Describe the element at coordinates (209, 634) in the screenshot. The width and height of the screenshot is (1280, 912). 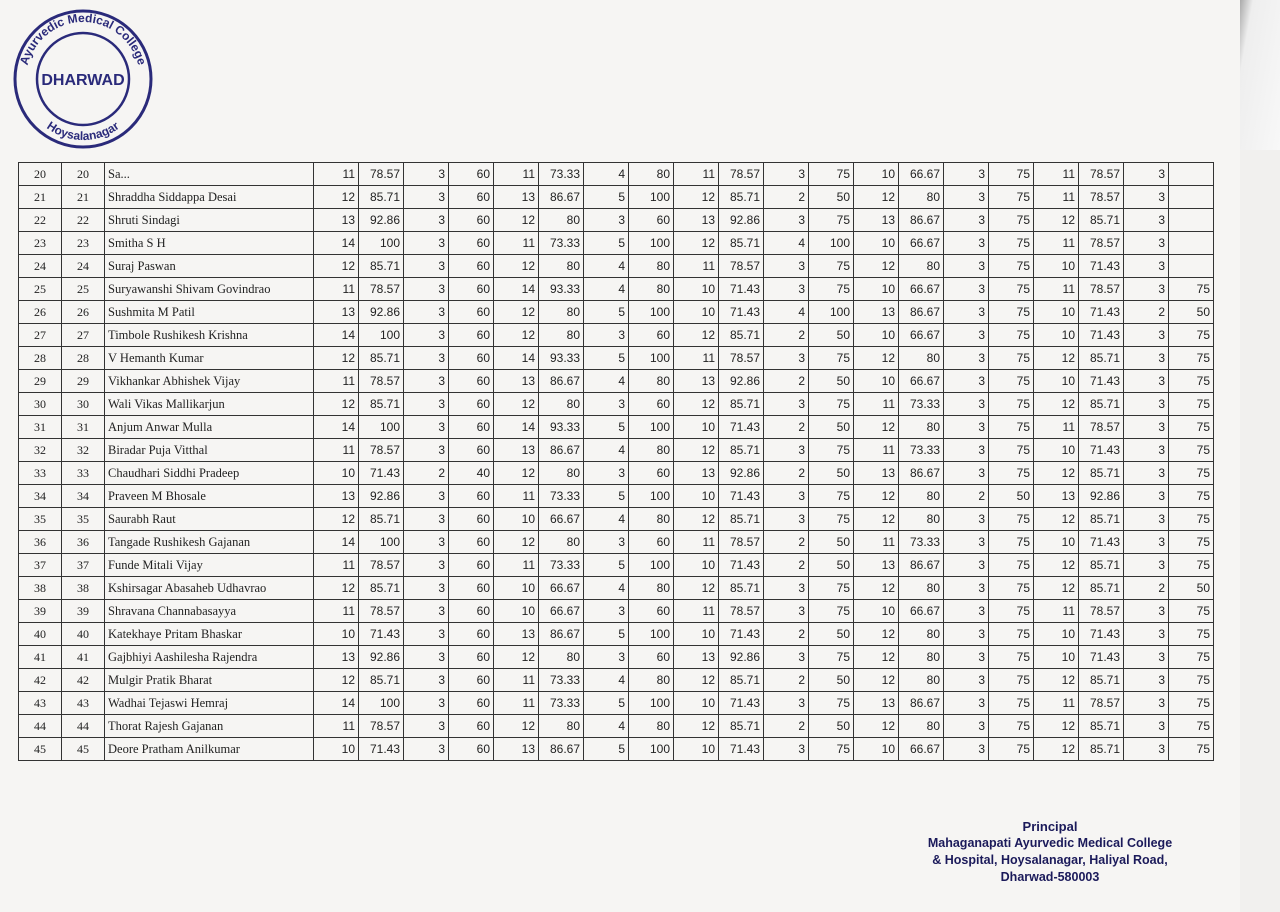
I see `student-name-cell: Katekhaye Pritam Bhaskar` at that location.